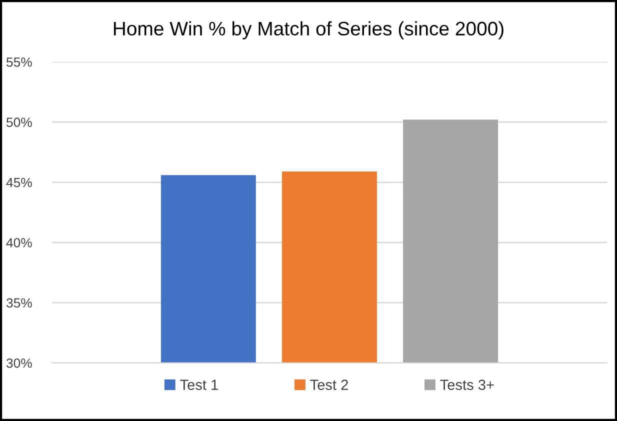 Image resolution: width=617 pixels, height=421 pixels. What do you see at coordinates (19, 122) in the screenshot?
I see `y-tick-label: 50%` at bounding box center [19, 122].